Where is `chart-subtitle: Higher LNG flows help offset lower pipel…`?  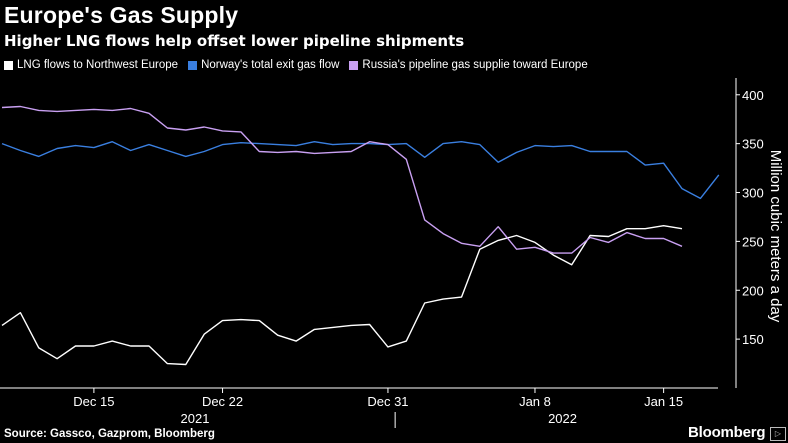 chart-subtitle: Higher LNG flows help offset lower pipel… is located at coordinates (234, 41).